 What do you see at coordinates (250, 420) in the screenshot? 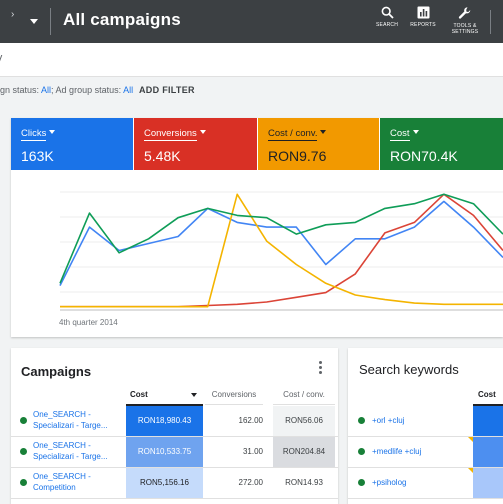
I see `conversions-cell: 162.00` at bounding box center [250, 420].